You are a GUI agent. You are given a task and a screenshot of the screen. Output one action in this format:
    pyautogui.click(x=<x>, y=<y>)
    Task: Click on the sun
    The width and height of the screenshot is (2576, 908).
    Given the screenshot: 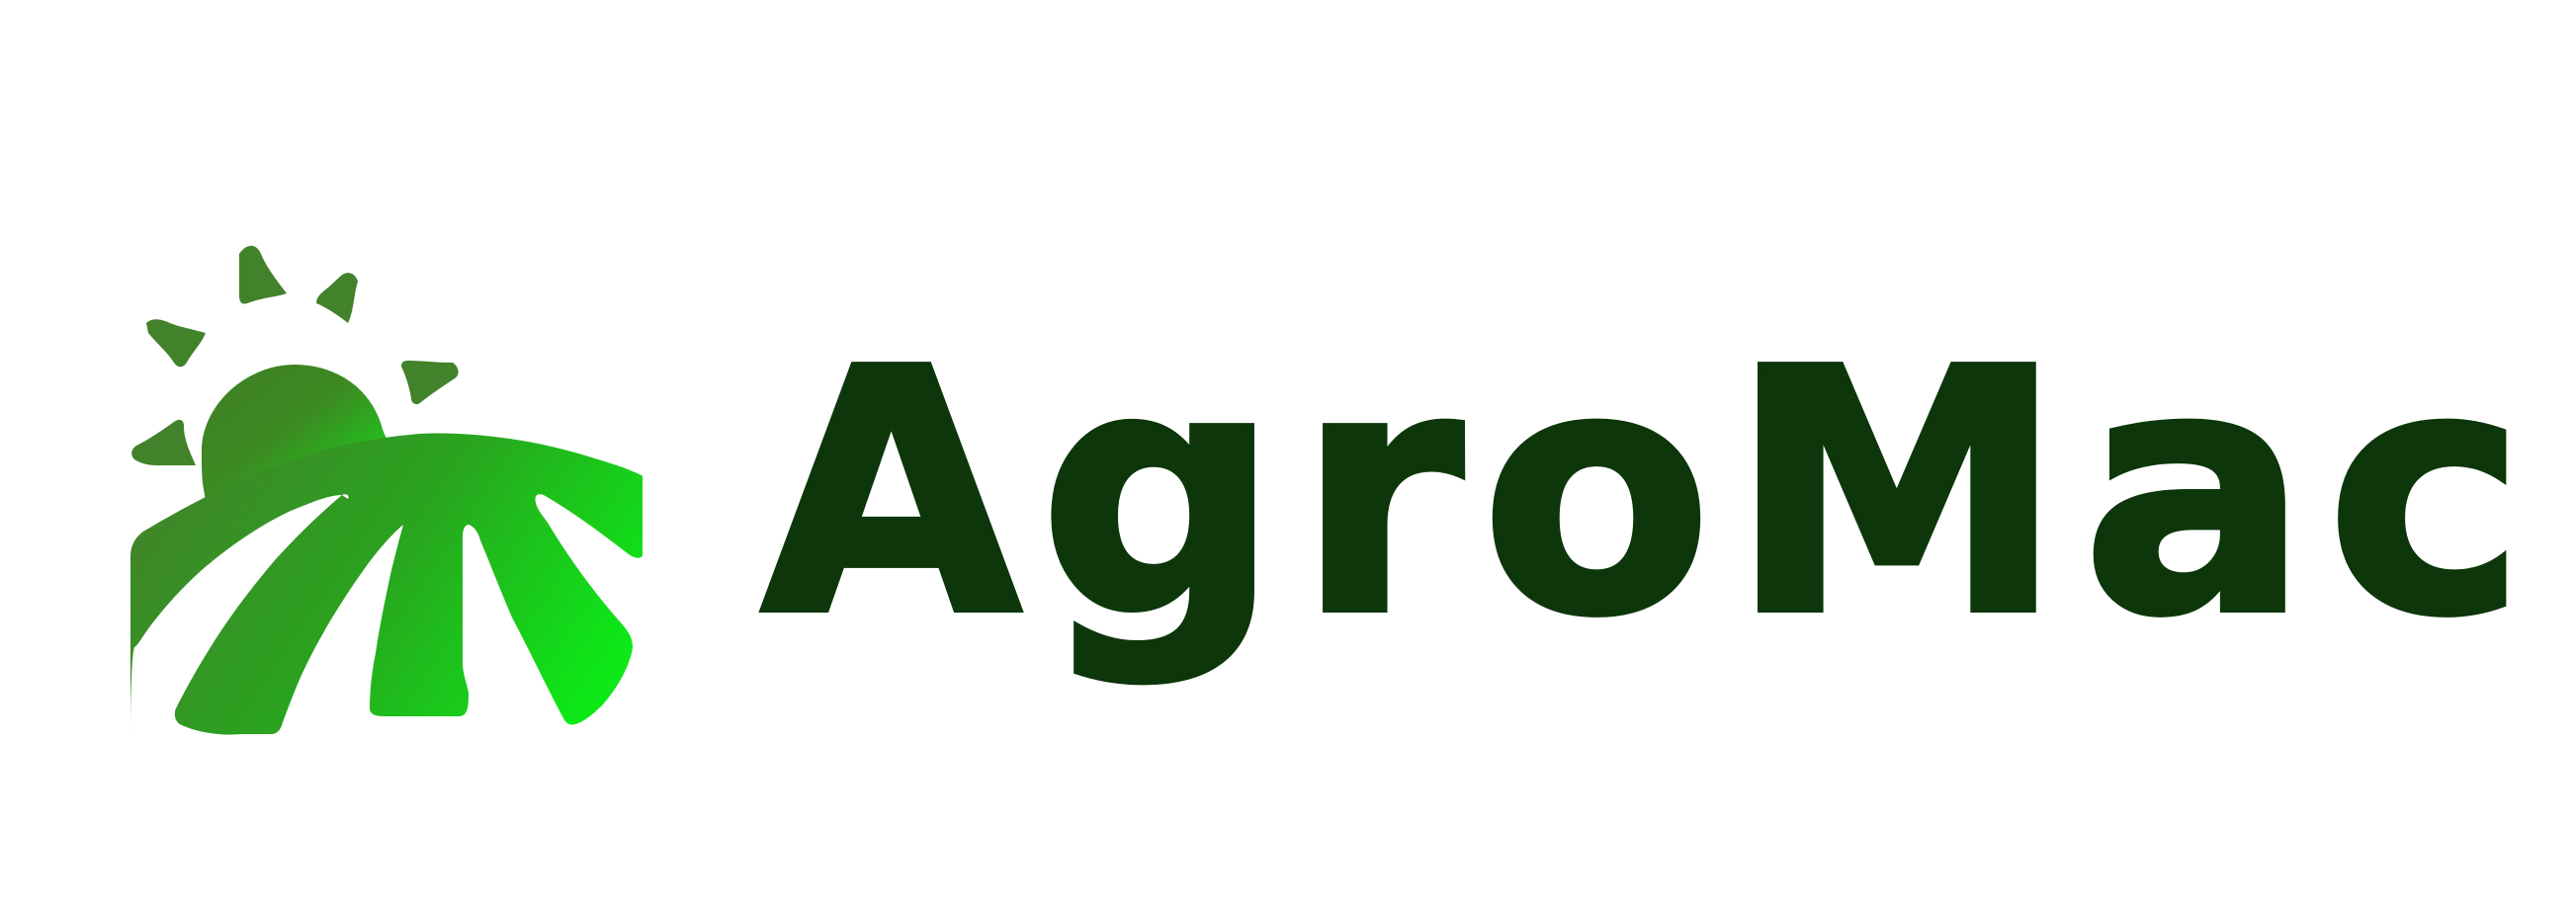 What is the action you would take?
    pyautogui.click(x=297, y=438)
    